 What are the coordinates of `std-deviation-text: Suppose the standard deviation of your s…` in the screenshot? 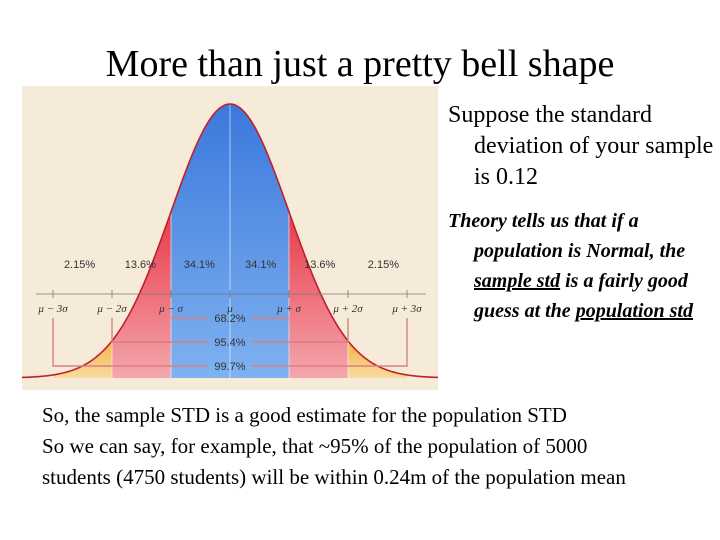 It's located at (581, 146).